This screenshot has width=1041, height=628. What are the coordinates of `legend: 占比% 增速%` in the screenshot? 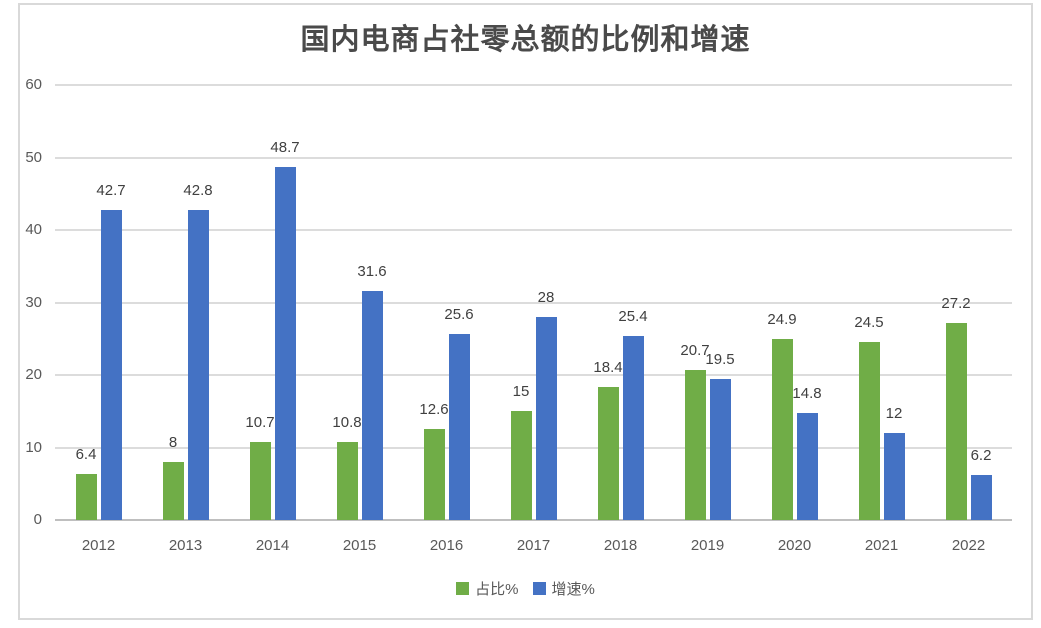 It's located at (525, 588).